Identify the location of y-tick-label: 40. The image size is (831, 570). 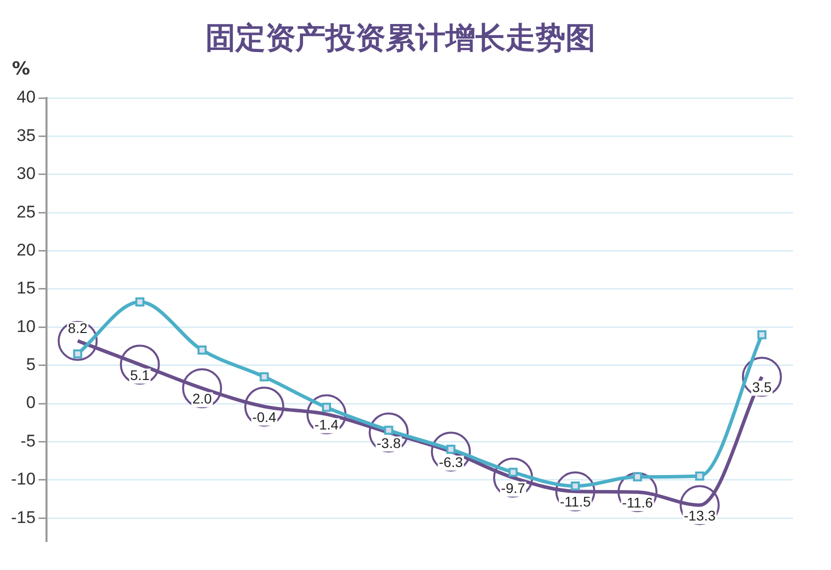
(26, 97).